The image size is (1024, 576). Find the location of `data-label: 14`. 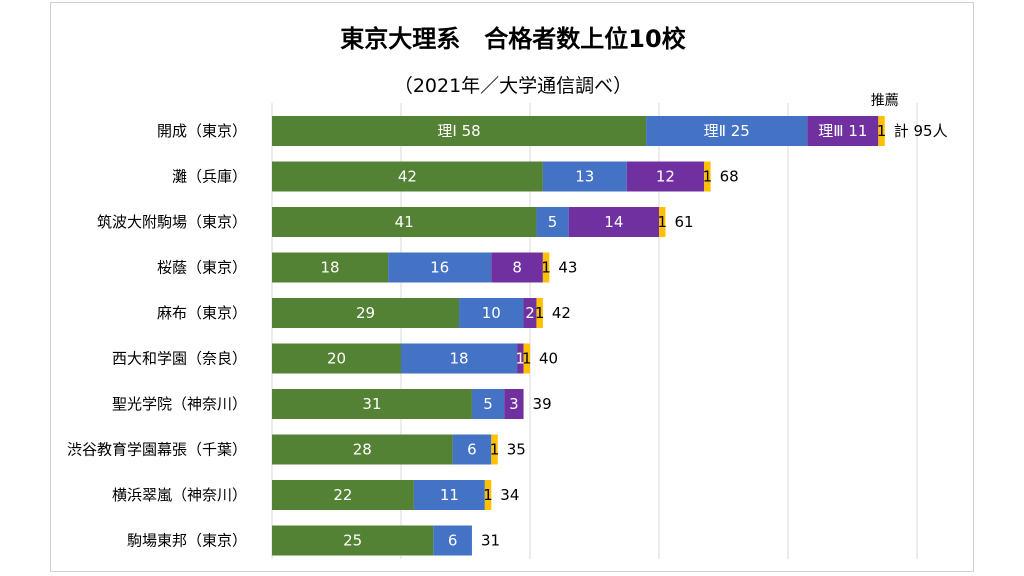

data-label: 14 is located at coordinates (613, 222).